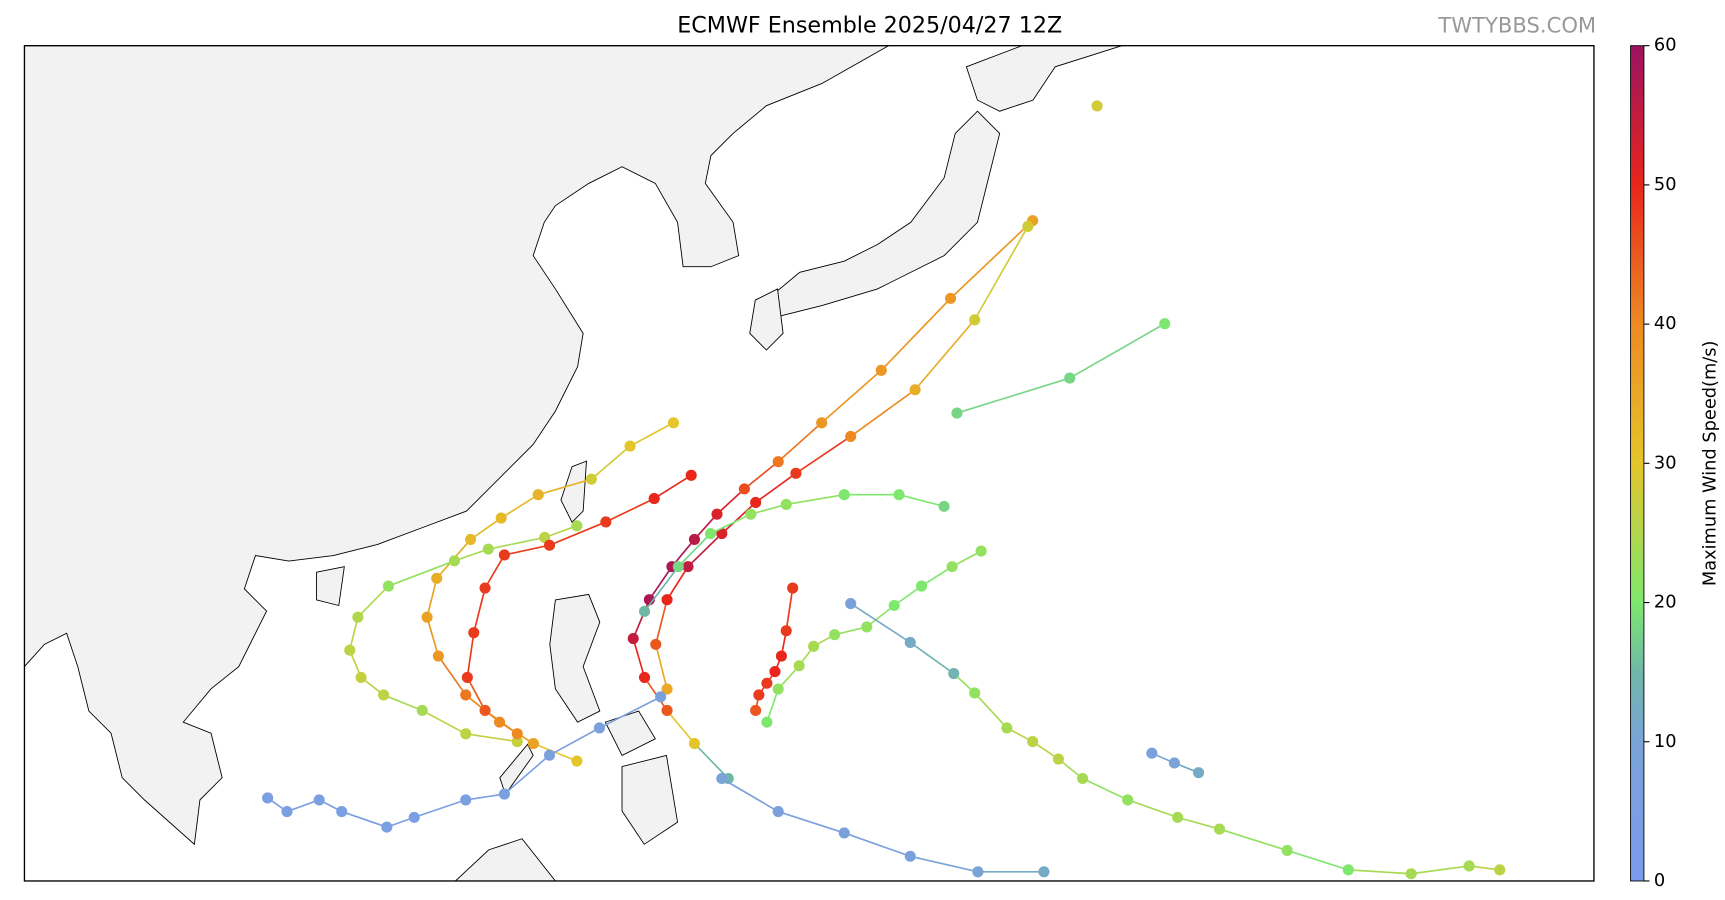 Image resolution: width=1725 pixels, height=900 pixels. Describe the element at coordinates (1637, 463) in the screenshot. I see `colorbar` at that location.